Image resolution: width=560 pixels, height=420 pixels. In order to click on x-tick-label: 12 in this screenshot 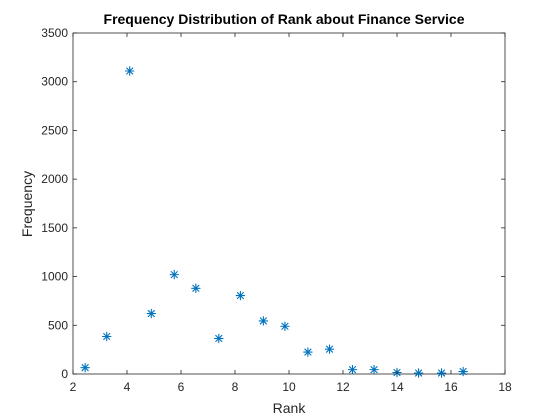, I will do `click(343, 387)`.